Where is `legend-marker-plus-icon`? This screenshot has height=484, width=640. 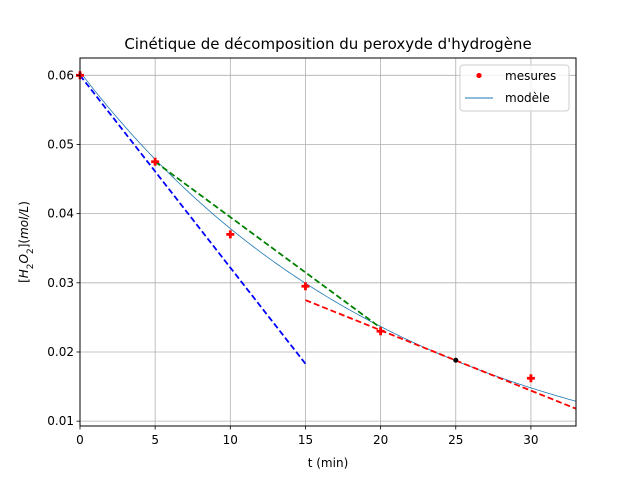 legend-marker-plus-icon is located at coordinates (479, 75).